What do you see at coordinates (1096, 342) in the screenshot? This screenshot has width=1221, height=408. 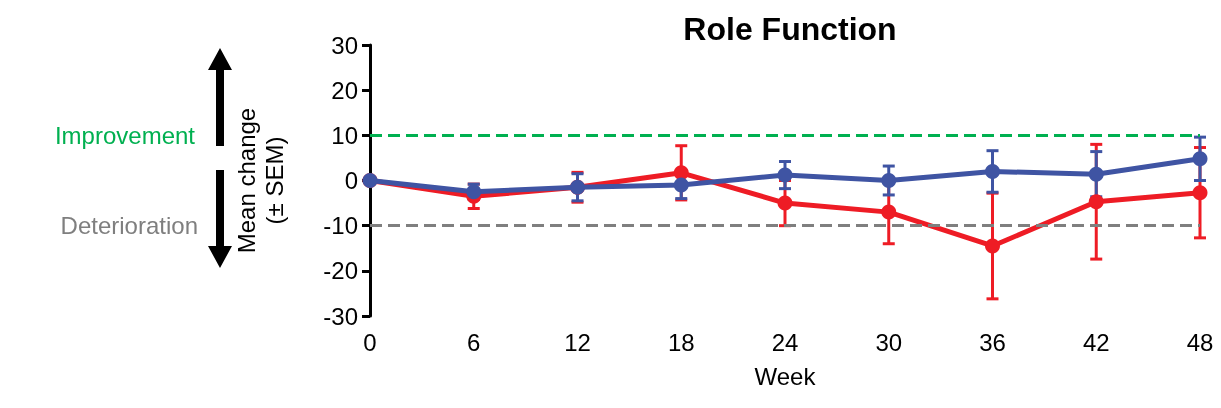 I see `x-tick-label: 42` at bounding box center [1096, 342].